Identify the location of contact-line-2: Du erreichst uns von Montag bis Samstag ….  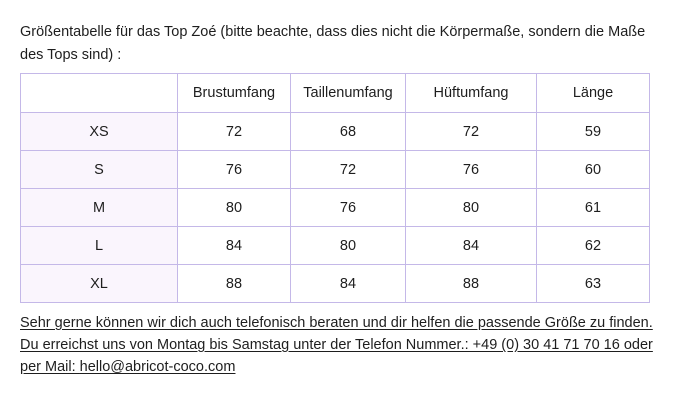
(336, 345).